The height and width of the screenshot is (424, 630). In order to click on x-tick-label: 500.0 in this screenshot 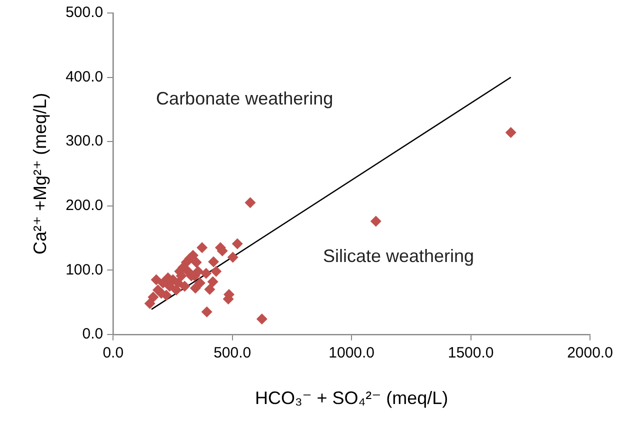, I will do `click(233, 353)`.